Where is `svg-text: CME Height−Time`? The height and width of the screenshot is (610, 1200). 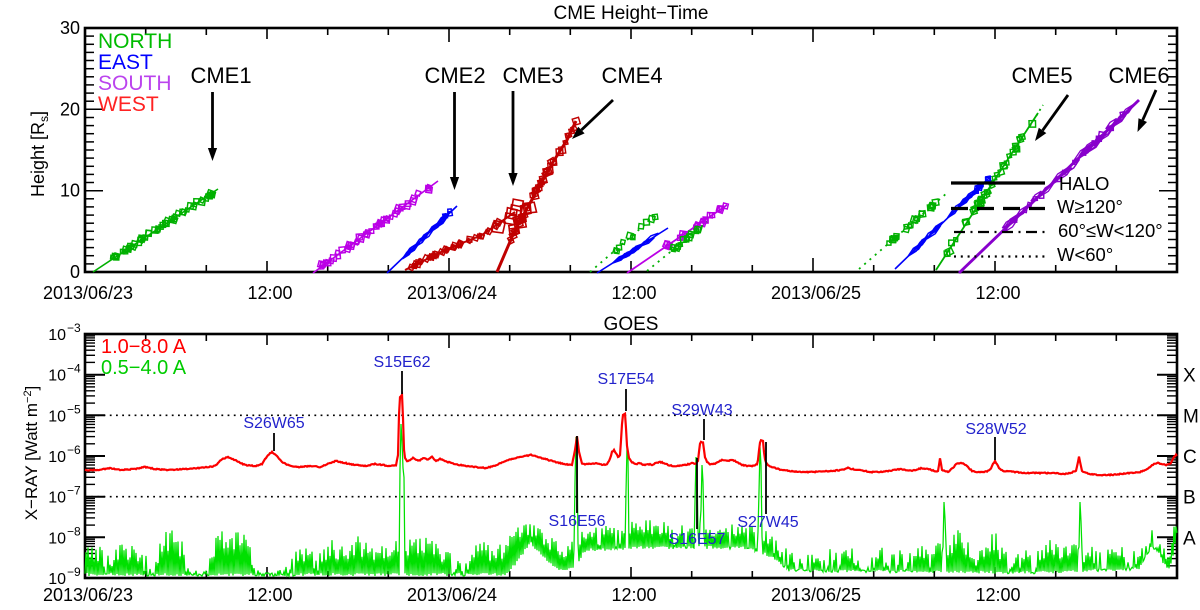
svg-text: CME Height−Time is located at coordinates (630, 13).